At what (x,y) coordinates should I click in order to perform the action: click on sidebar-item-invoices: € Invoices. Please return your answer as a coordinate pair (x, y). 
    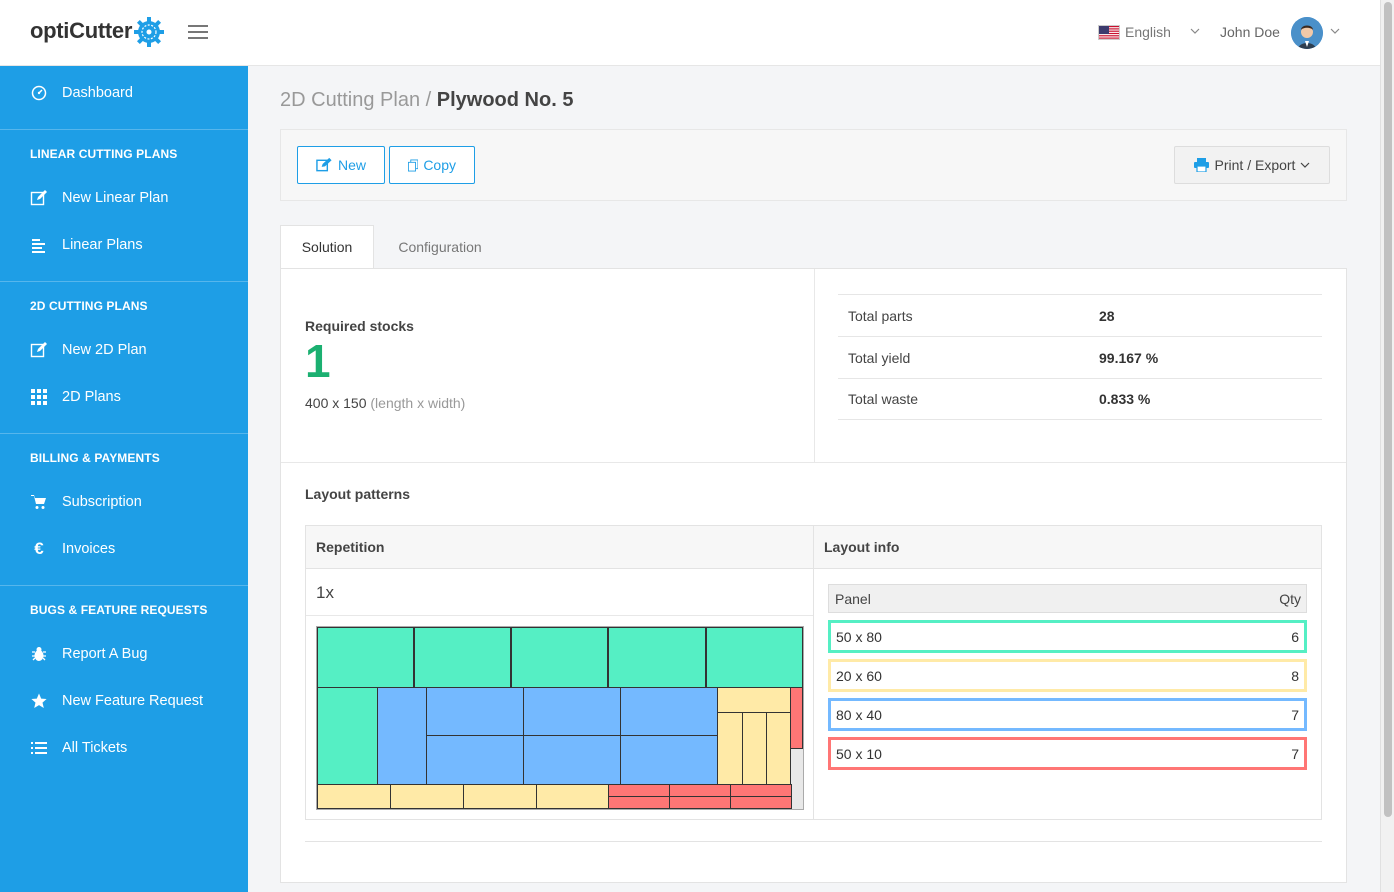
    Looking at the image, I should click on (124, 549).